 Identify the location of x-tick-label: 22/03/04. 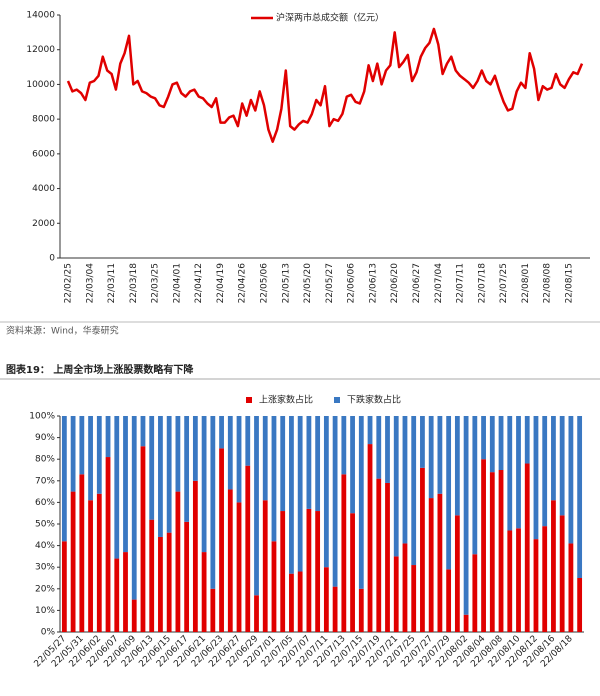
(90, 283).